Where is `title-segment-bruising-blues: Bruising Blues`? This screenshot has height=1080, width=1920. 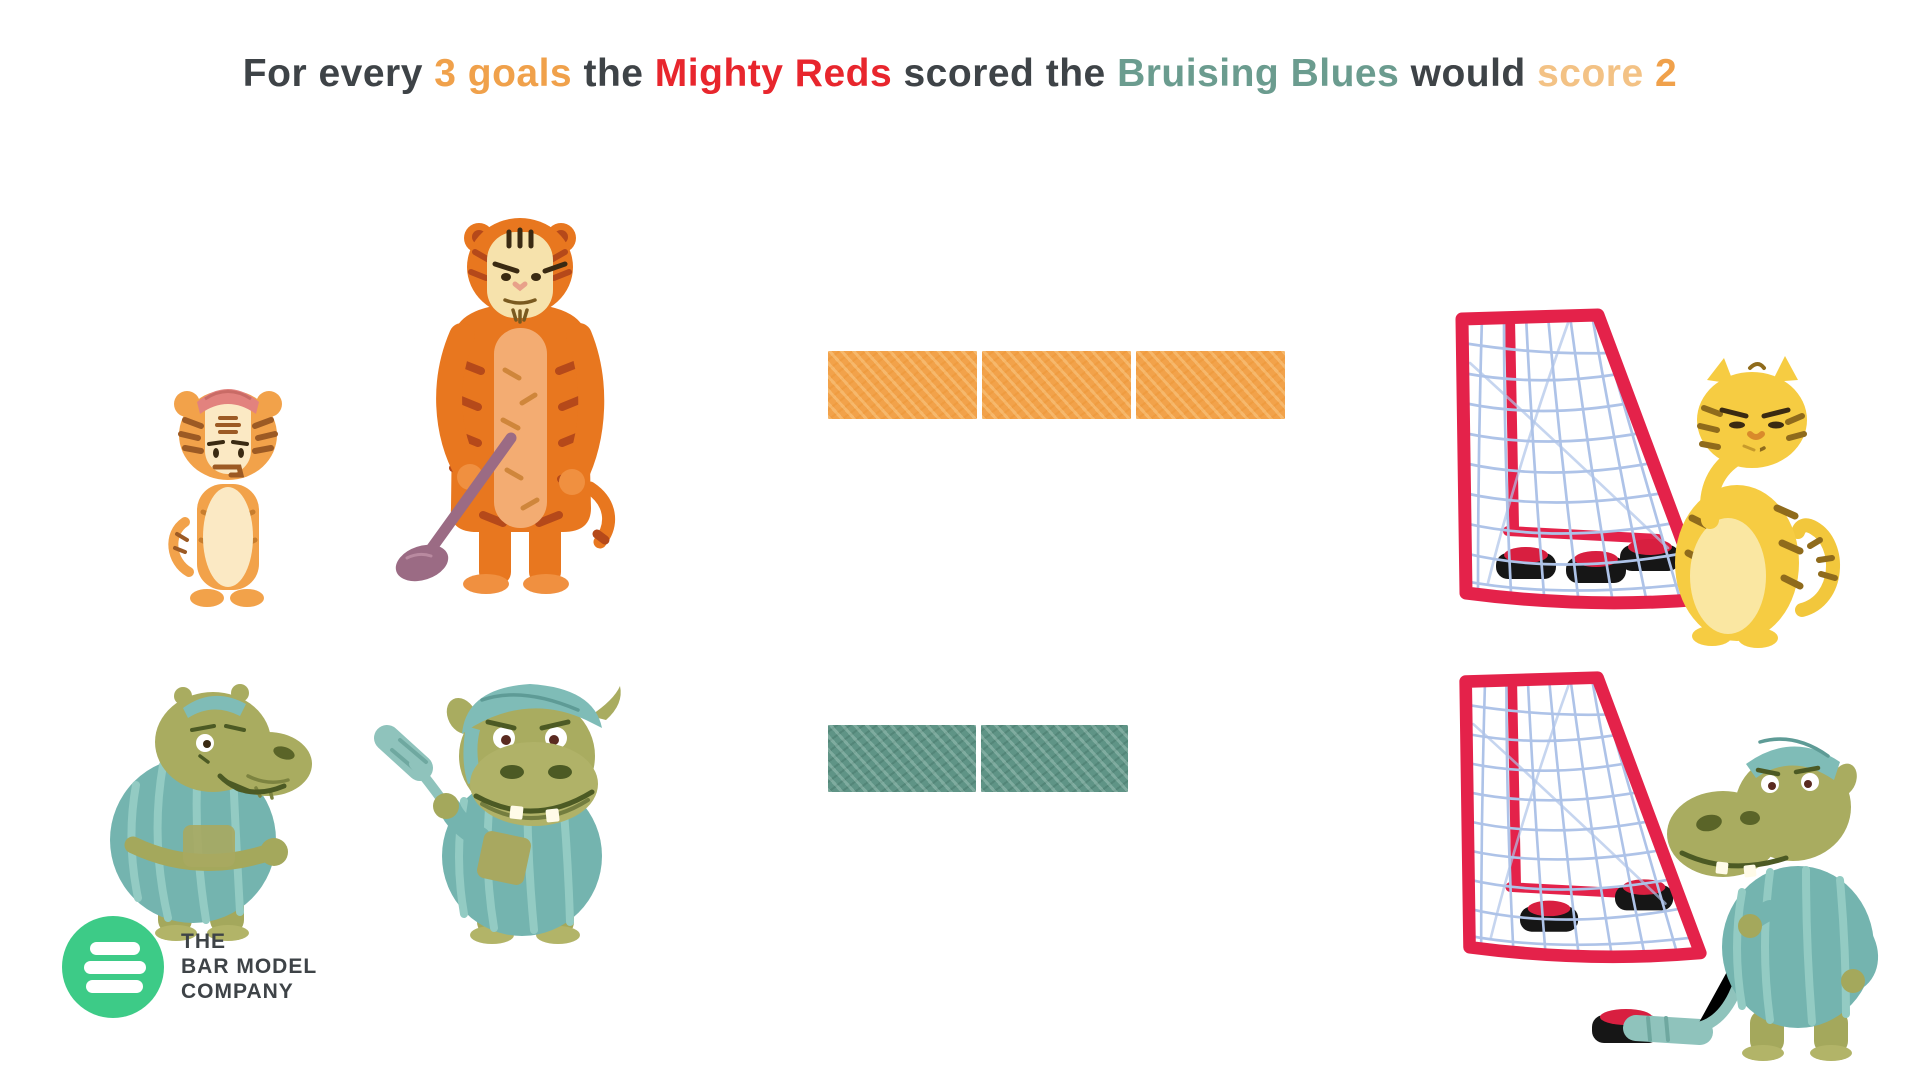 title-segment-bruising-blues: Bruising Blues is located at coordinates (1258, 73).